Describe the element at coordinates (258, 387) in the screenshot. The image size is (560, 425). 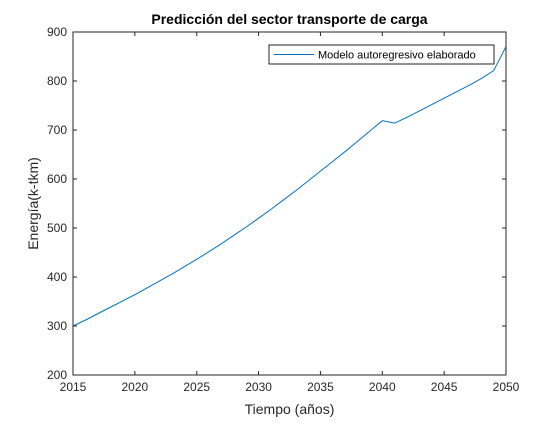
I see `x-tick-label: 2030` at that location.